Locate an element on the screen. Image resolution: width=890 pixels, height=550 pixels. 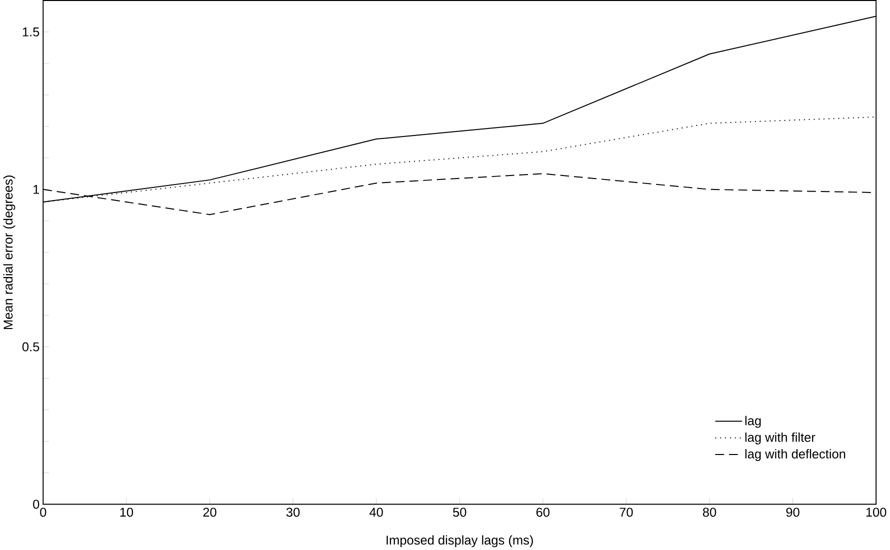
x-tick-label: 90 is located at coordinates (793, 512).